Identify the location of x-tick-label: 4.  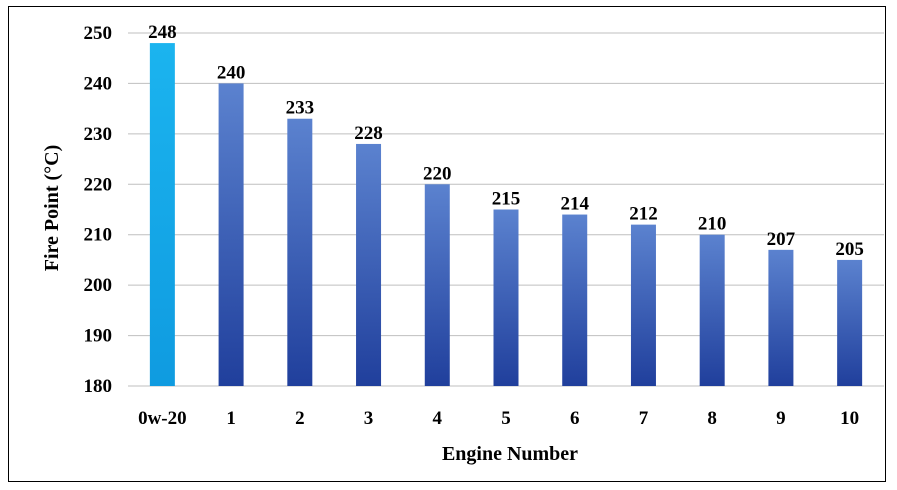
(438, 418).